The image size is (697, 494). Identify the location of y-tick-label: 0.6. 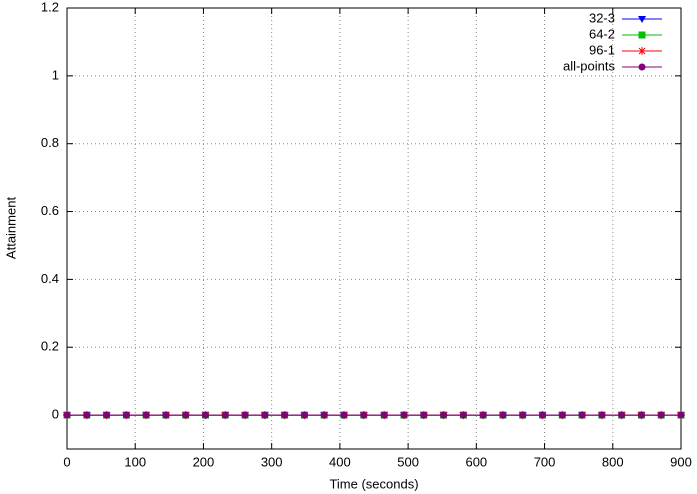
(50, 210).